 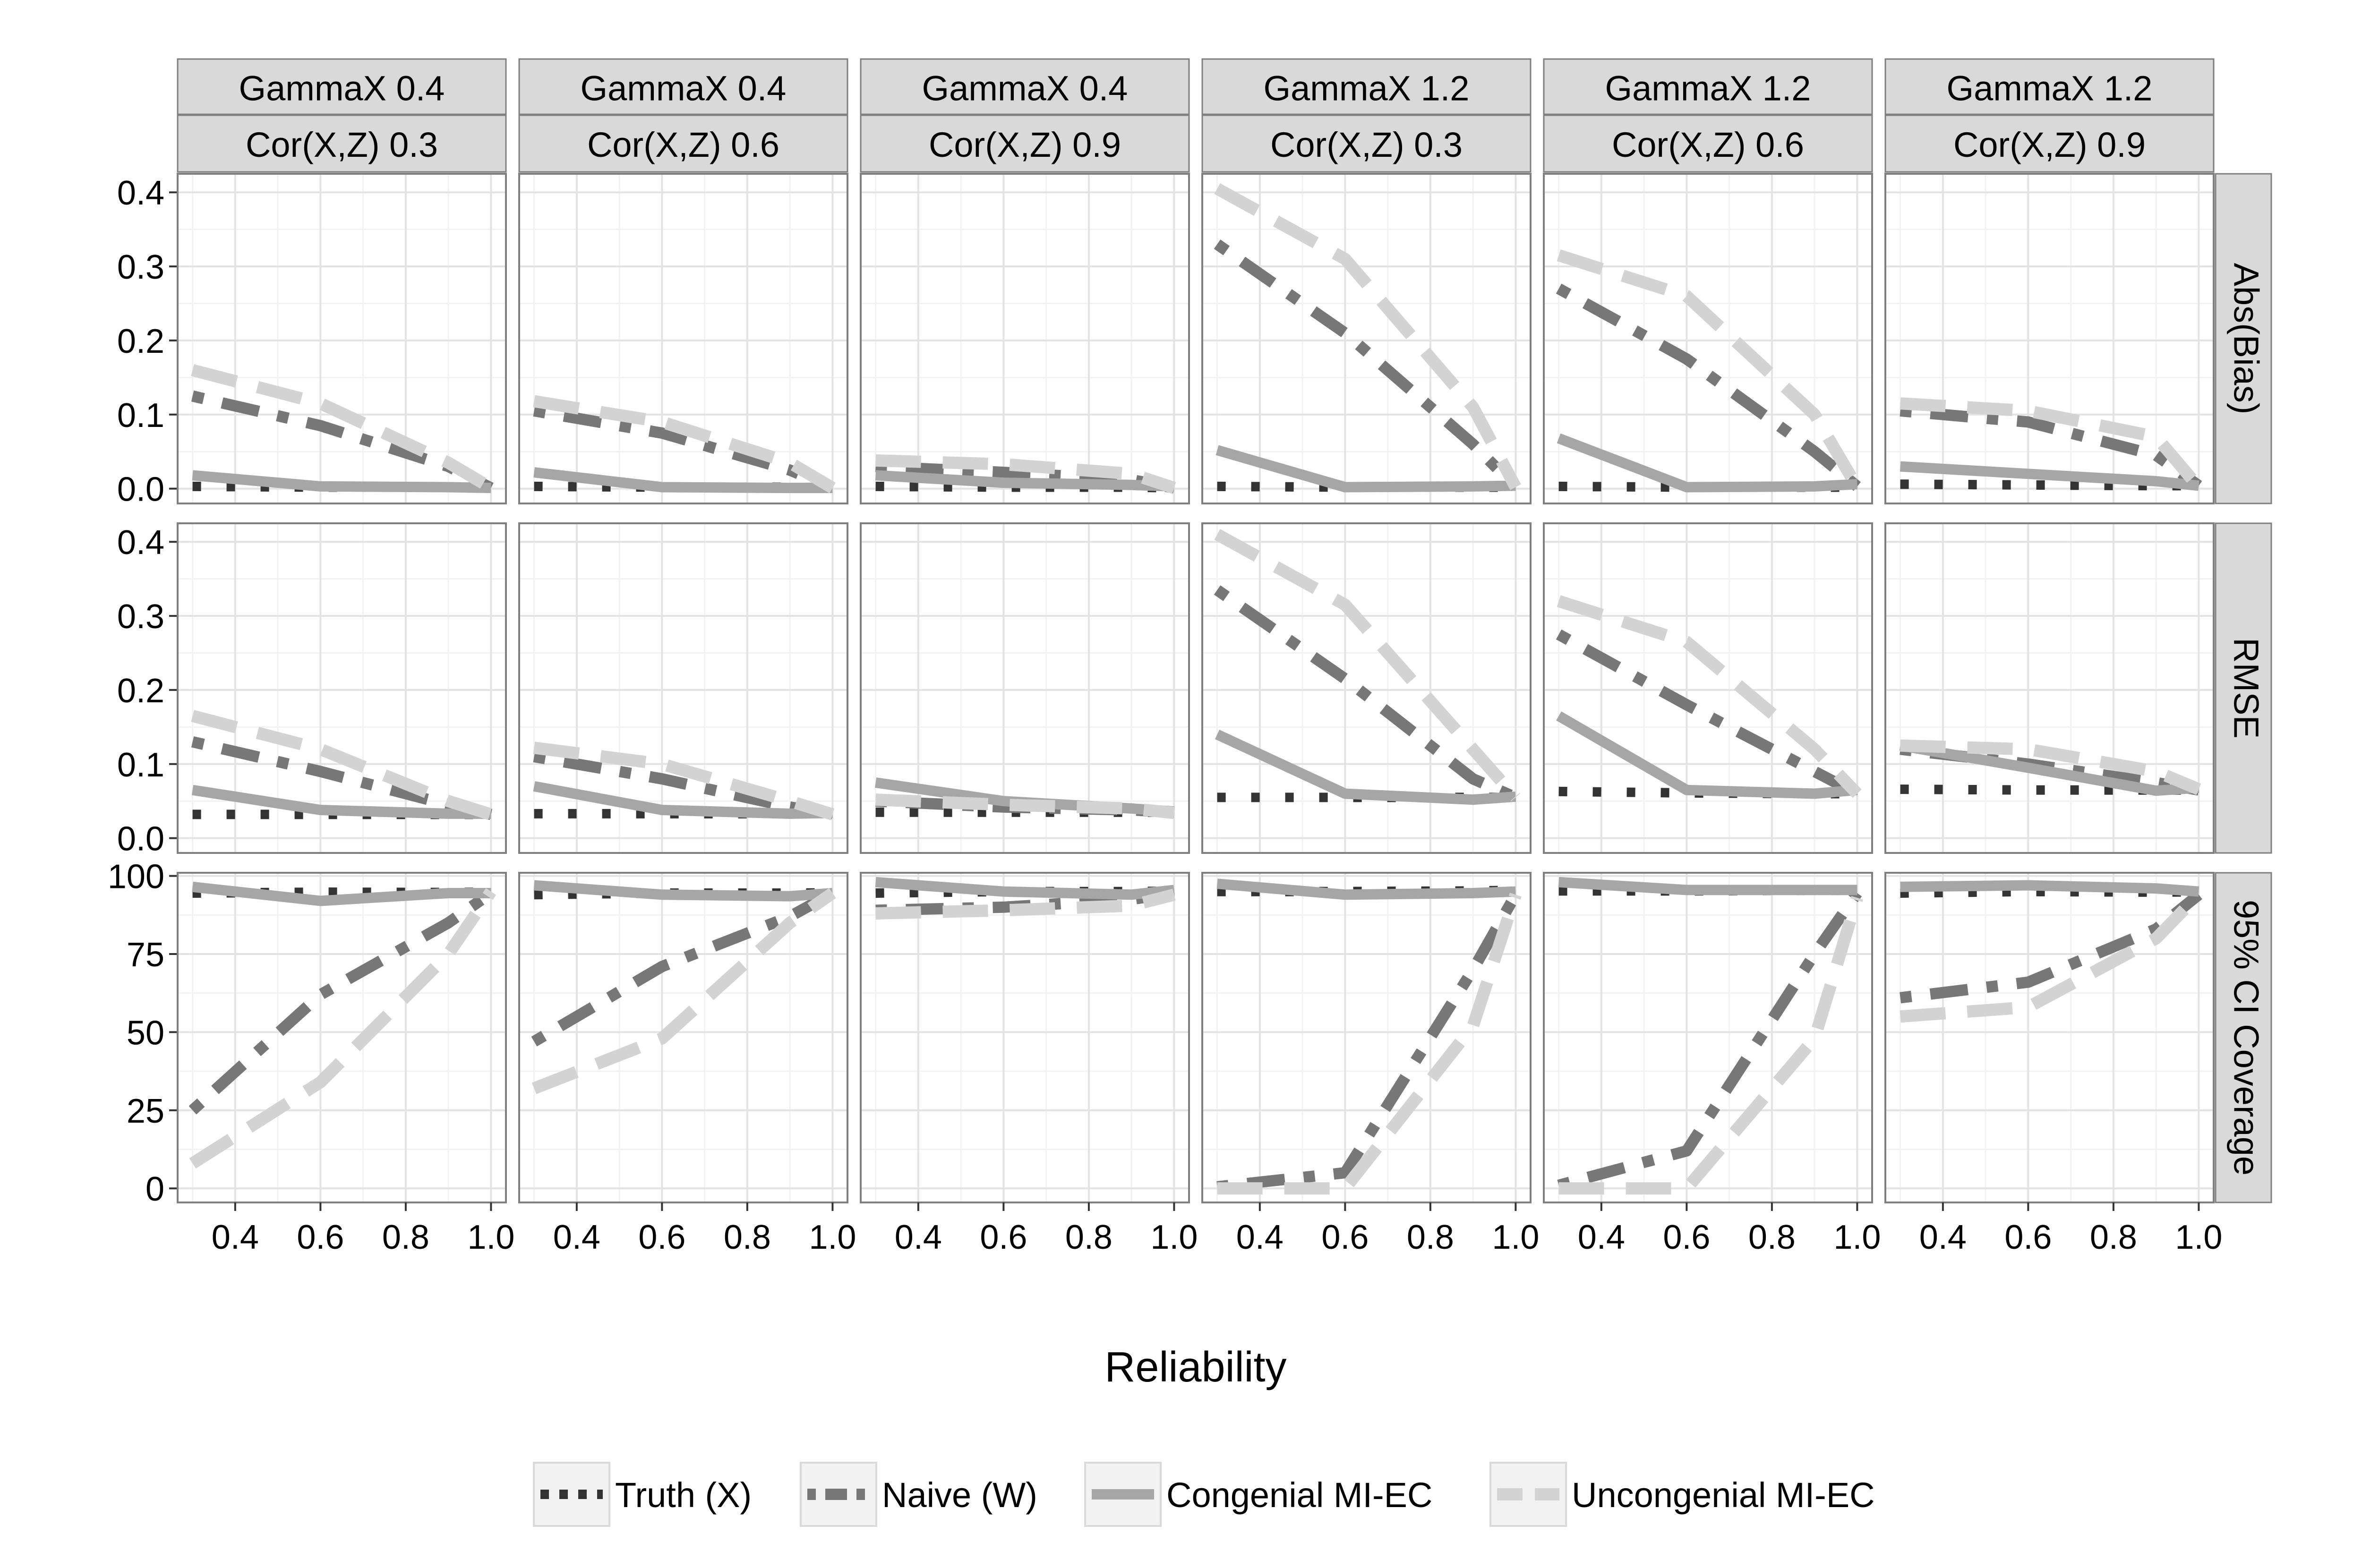 What do you see at coordinates (140, 617) in the screenshot?
I see `y-tick-label: 0.3` at bounding box center [140, 617].